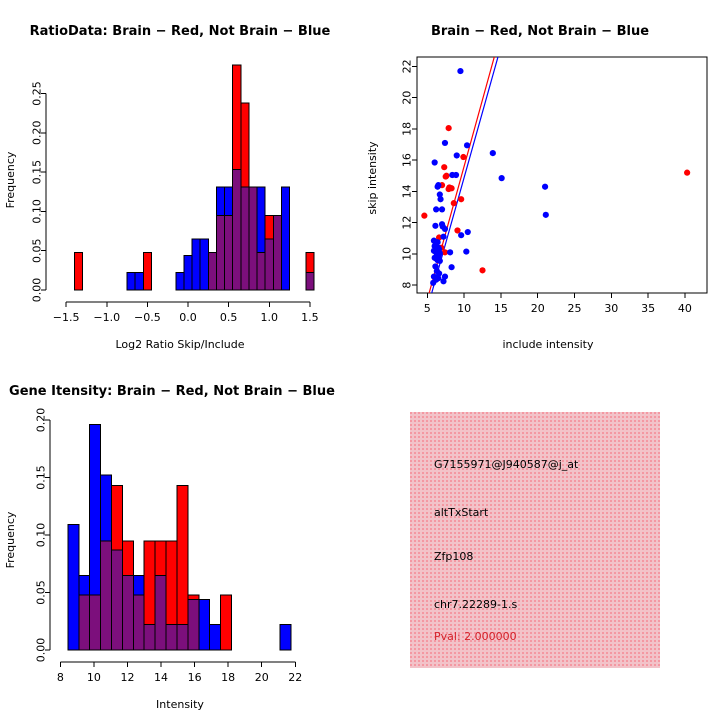 This screenshot has height=720, width=720. Describe the element at coordinates (372, 178) in the screenshot. I see `intensity-scatter-ylabel: skip intensity` at that location.